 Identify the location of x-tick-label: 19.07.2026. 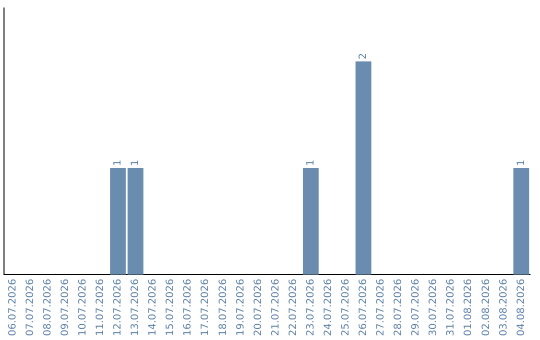
(240, 307).